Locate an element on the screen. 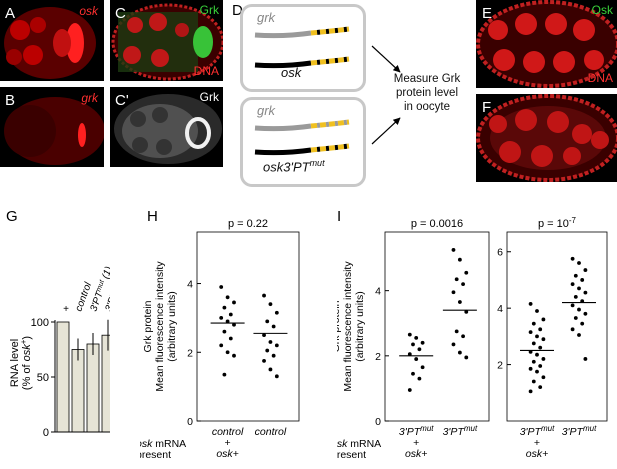 The width and height of the screenshot is (617, 469). wildtype-constructs is located at coordinates (302, 47).